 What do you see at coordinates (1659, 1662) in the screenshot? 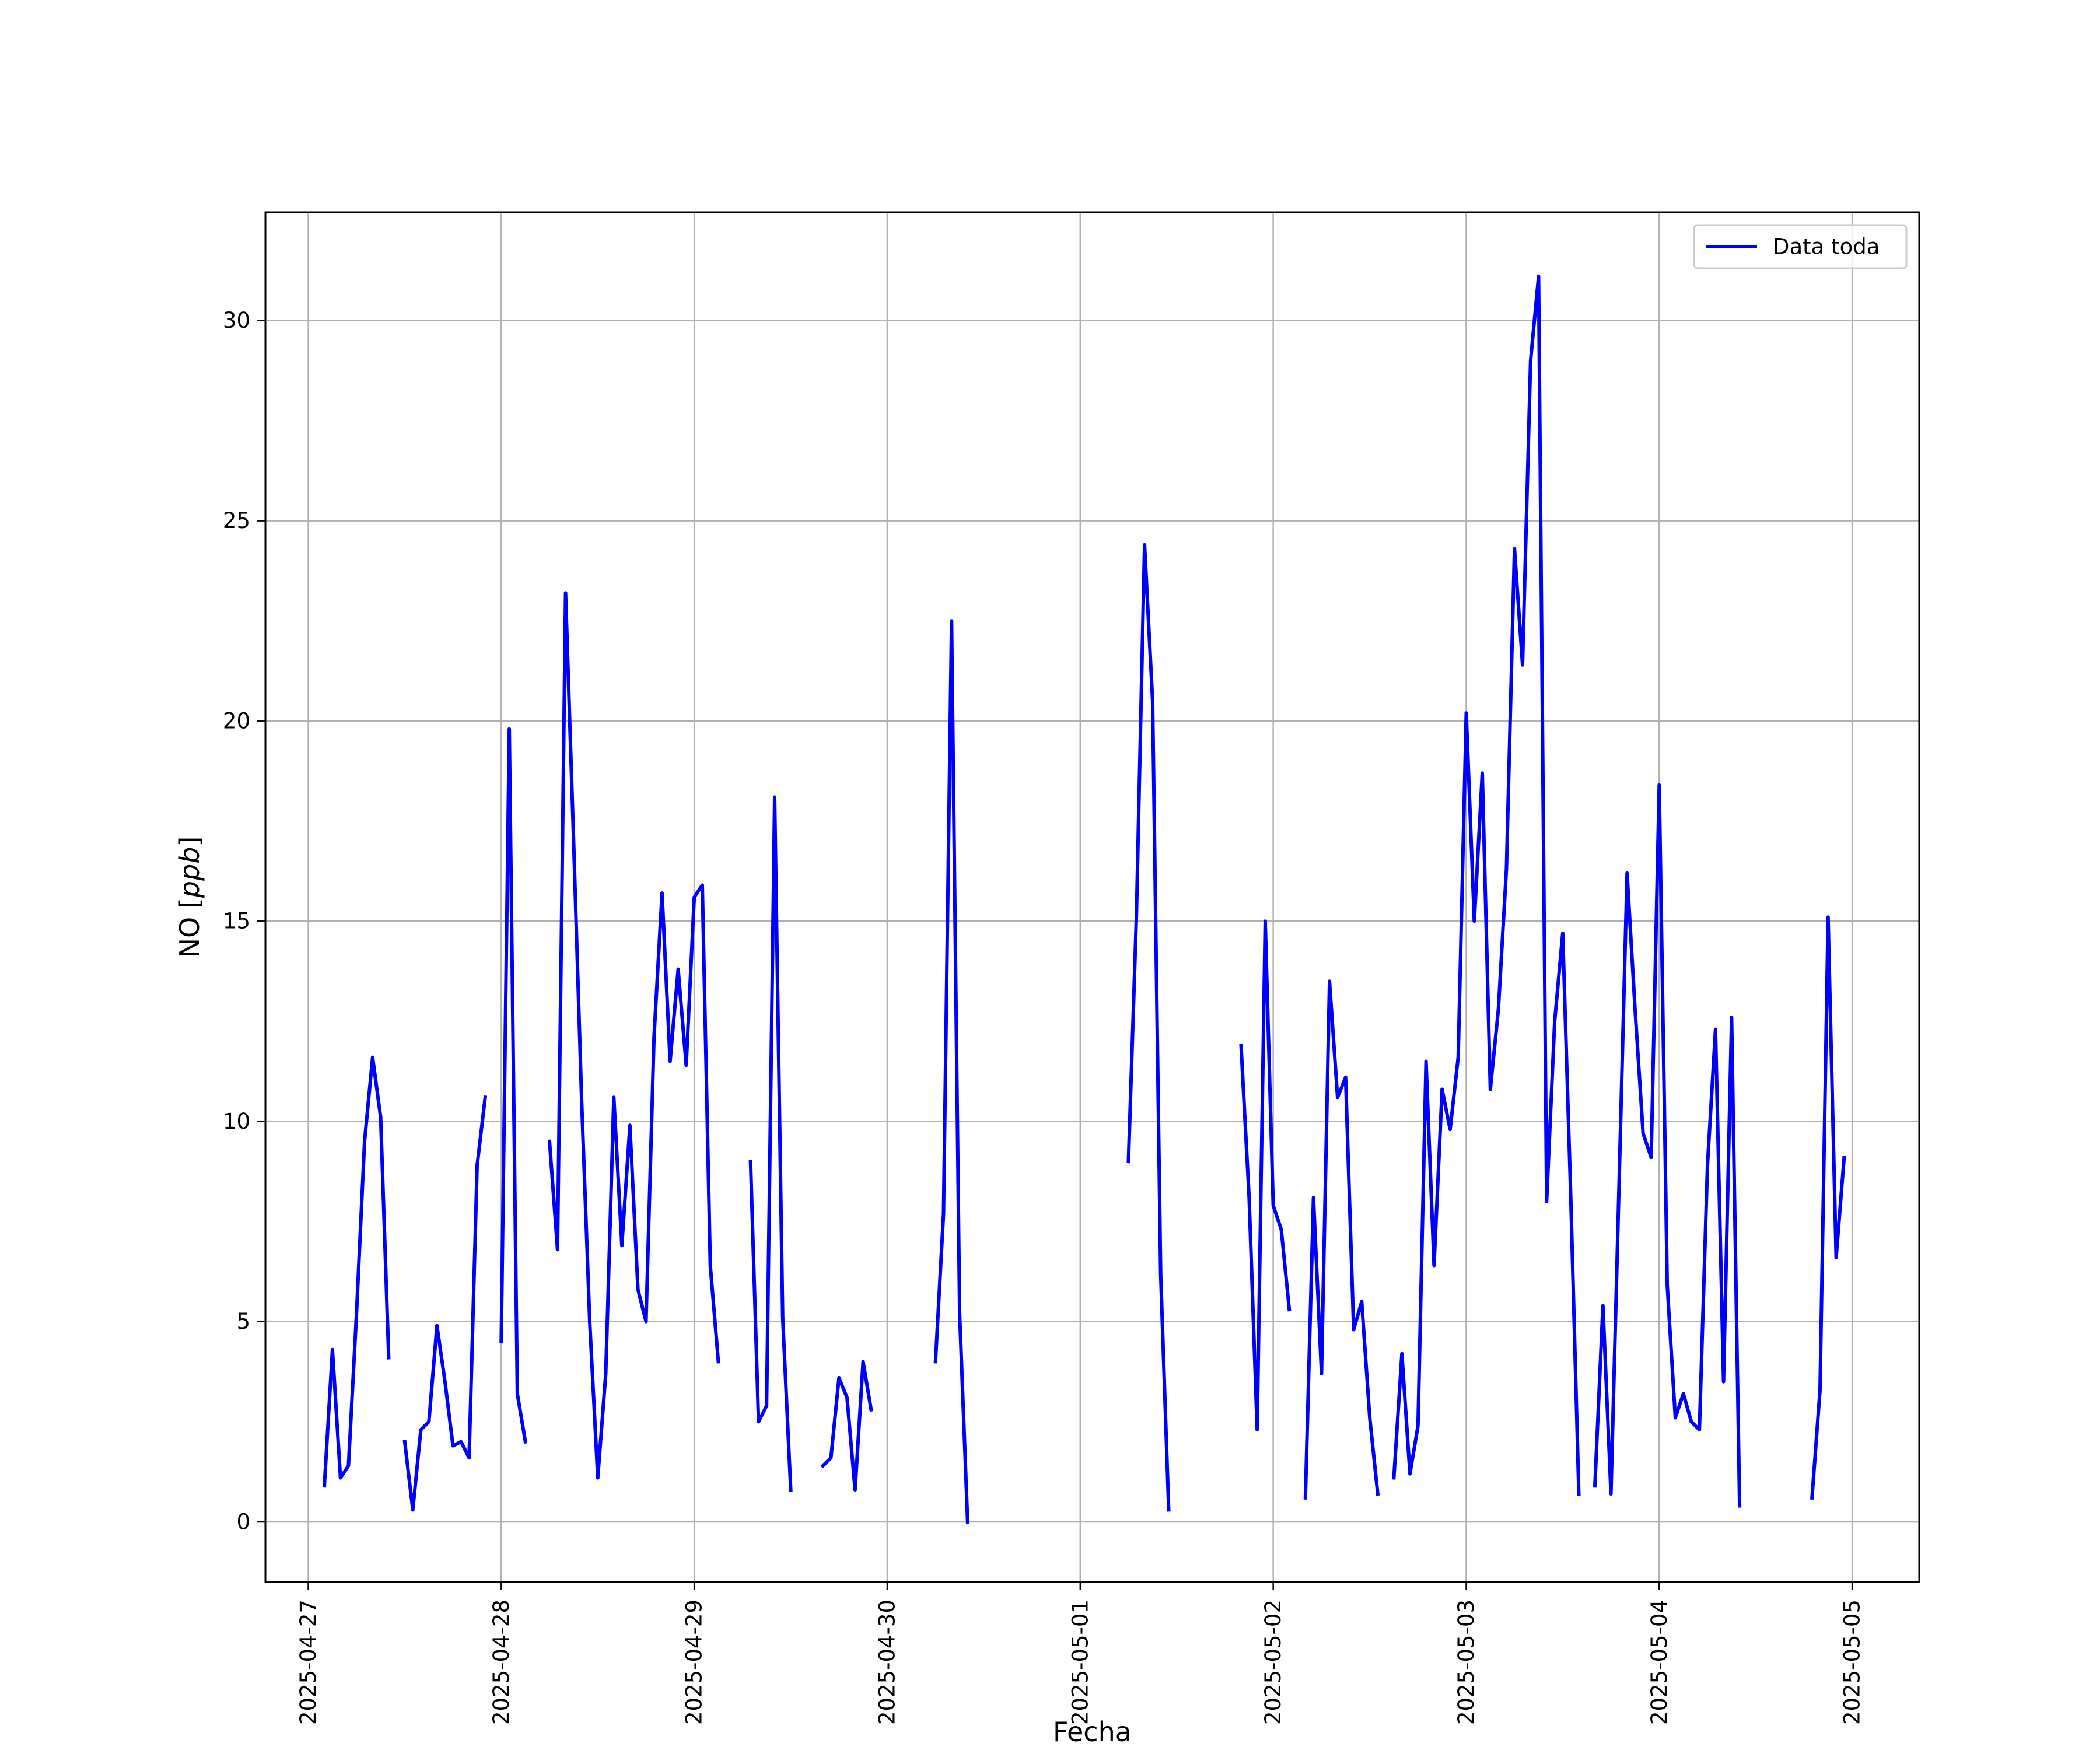
I see `x-tick-label: 2025-05-04` at bounding box center [1659, 1662].